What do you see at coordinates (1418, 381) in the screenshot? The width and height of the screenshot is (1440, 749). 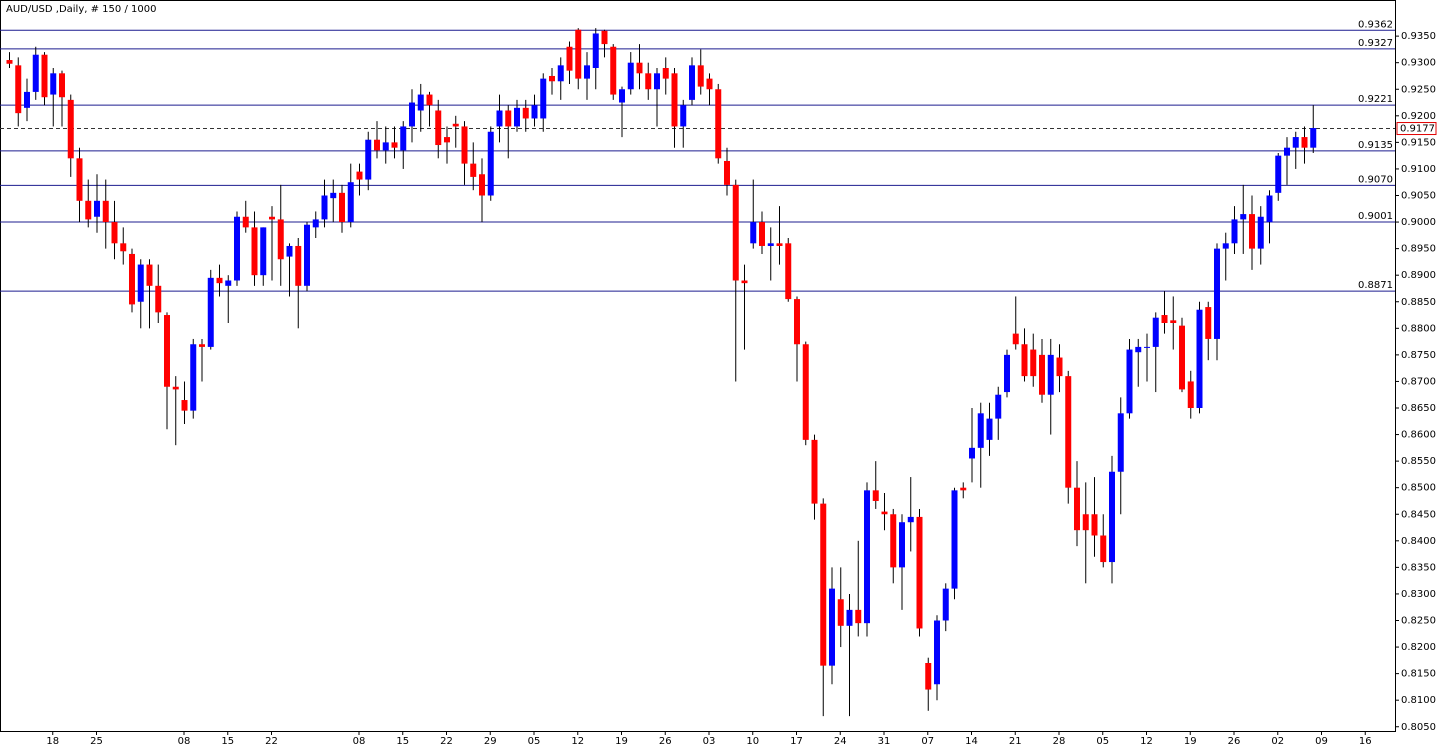 I see `y-tick-label: 0.8700` at bounding box center [1418, 381].